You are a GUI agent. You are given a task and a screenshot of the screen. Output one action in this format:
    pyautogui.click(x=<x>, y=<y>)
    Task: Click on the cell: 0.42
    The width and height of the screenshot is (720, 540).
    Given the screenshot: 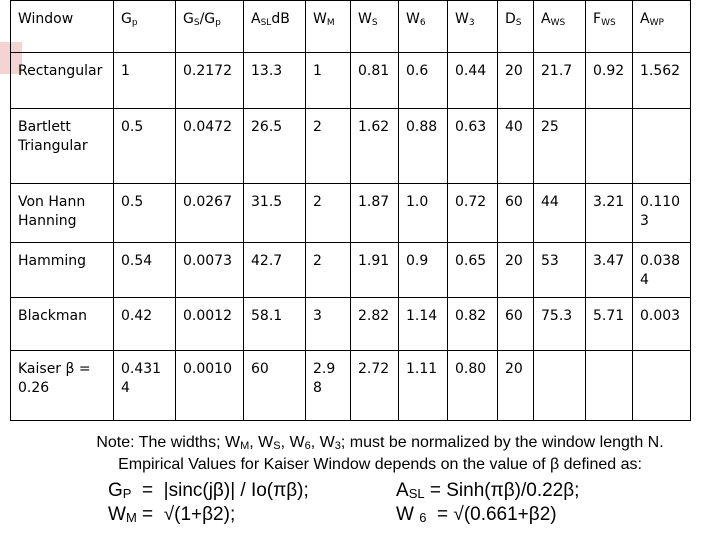 What is the action you would take?
    pyautogui.click(x=144, y=324)
    